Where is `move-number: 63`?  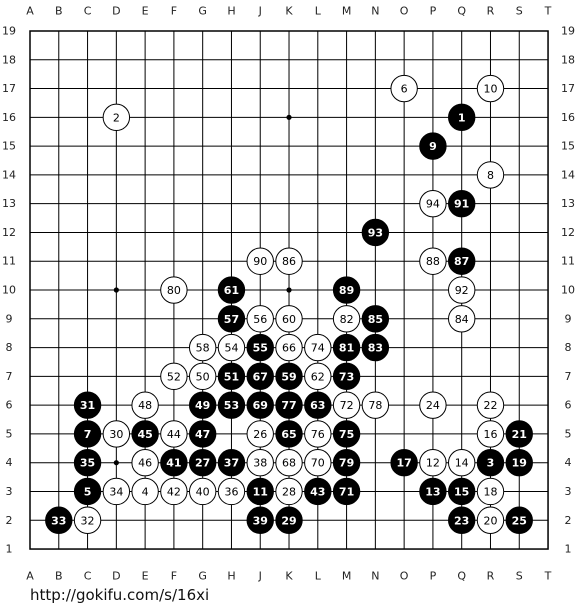 move-number: 63 is located at coordinates (317, 405).